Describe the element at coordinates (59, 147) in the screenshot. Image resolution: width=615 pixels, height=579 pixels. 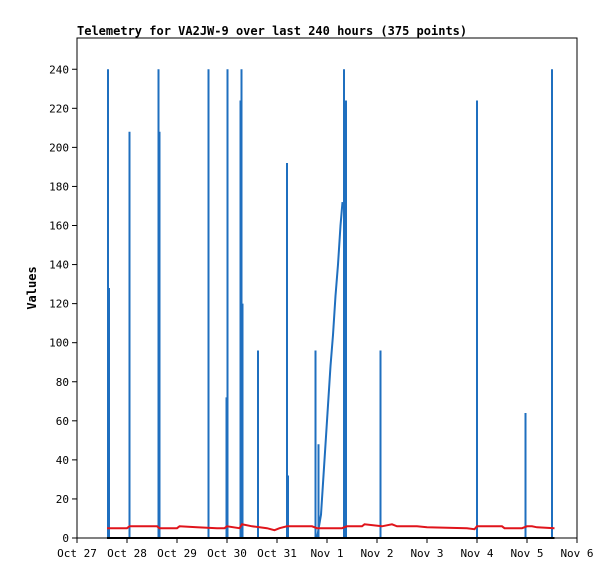
I see `y-tick-label: 200` at that location.